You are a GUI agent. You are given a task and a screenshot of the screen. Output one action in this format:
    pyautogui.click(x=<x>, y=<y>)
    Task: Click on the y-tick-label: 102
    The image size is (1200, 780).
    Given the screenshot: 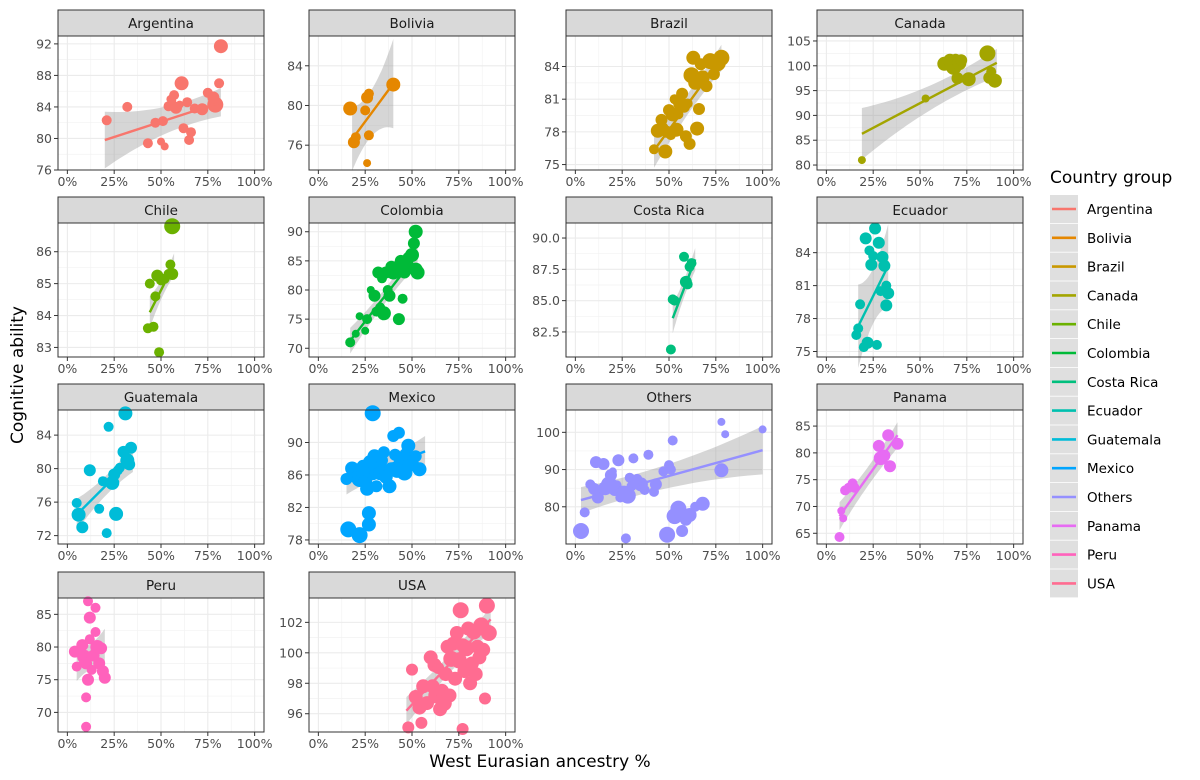 What is the action you would take?
    pyautogui.click(x=291, y=622)
    